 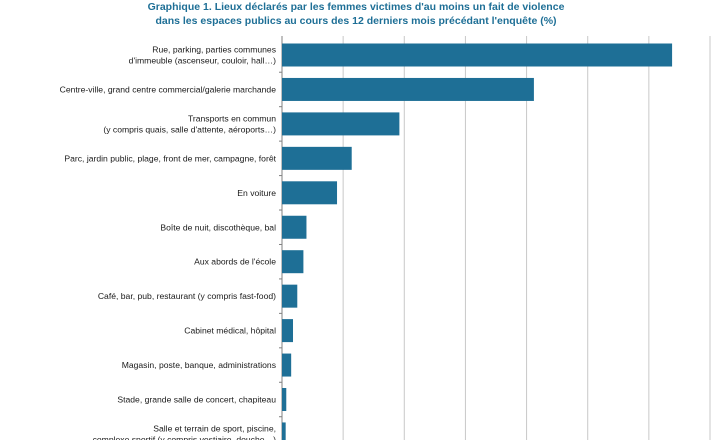 What do you see at coordinates (218, 227) in the screenshot?
I see `category-label: Boîte de nuit, discothèque, bal` at bounding box center [218, 227].